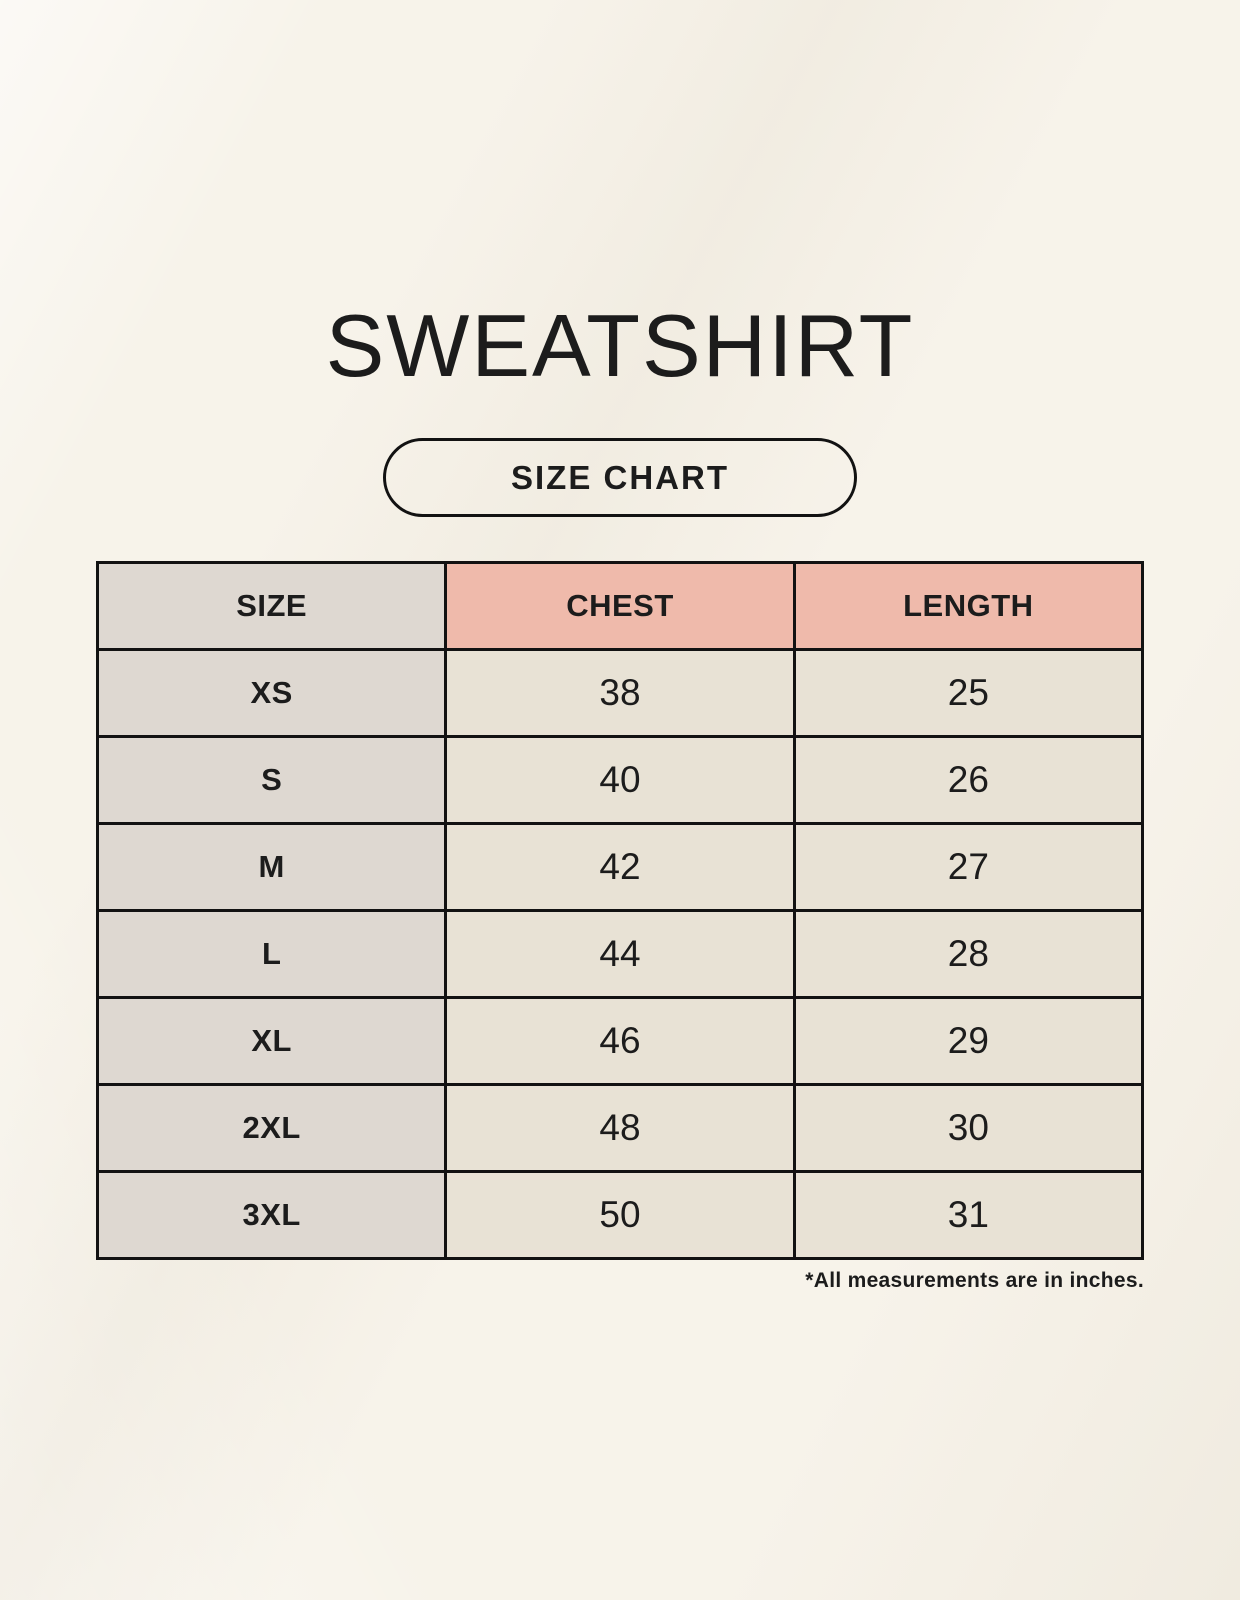 This screenshot has width=1240, height=1600. What do you see at coordinates (968, 954) in the screenshot?
I see `length-cell: 28` at bounding box center [968, 954].